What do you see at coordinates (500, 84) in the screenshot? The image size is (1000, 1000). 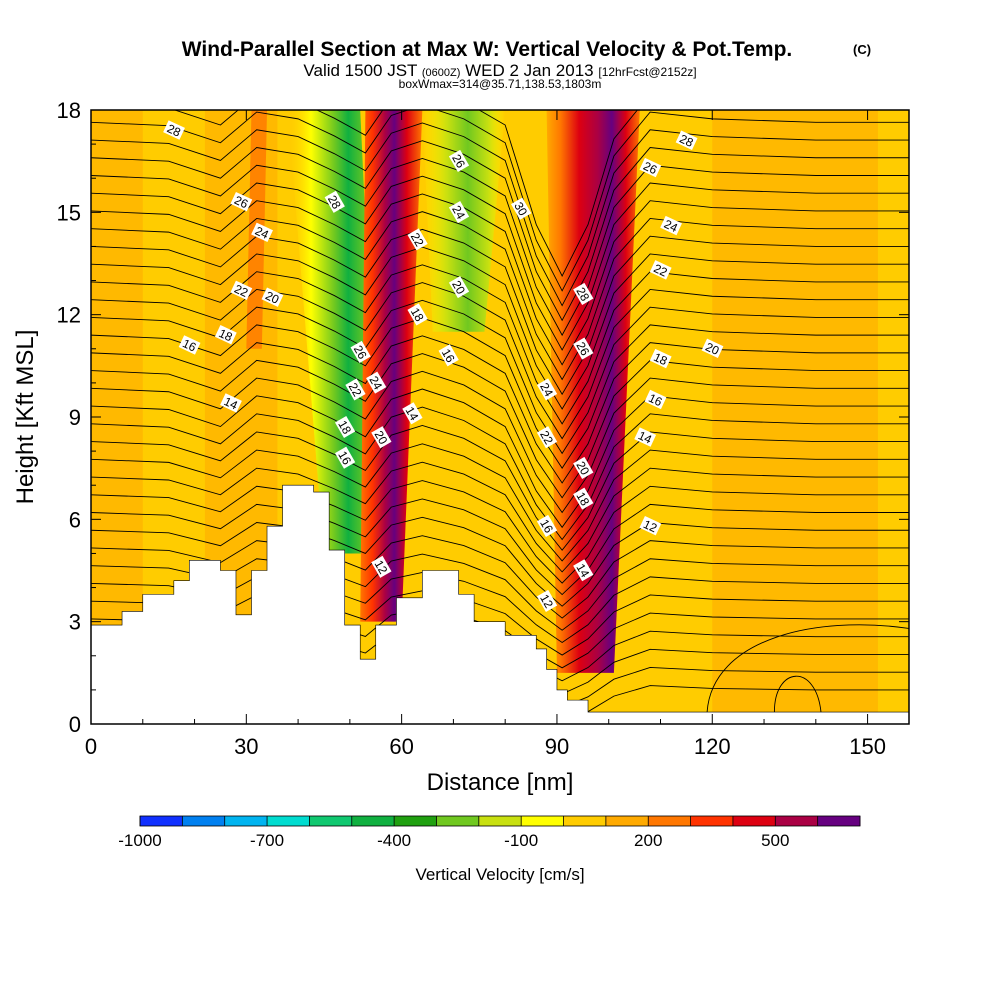 I see `chart-subtitle-2: boxWmax=314@35.71,138.53,1803m` at bounding box center [500, 84].